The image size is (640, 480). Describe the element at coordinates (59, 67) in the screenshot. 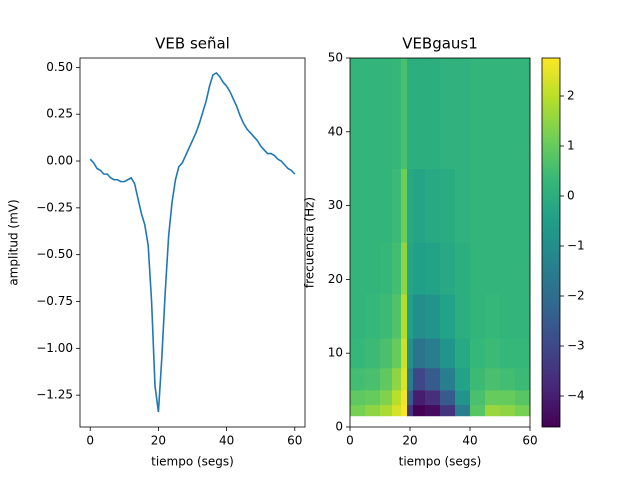

I see `y-tick-label: 0.50` at that location.